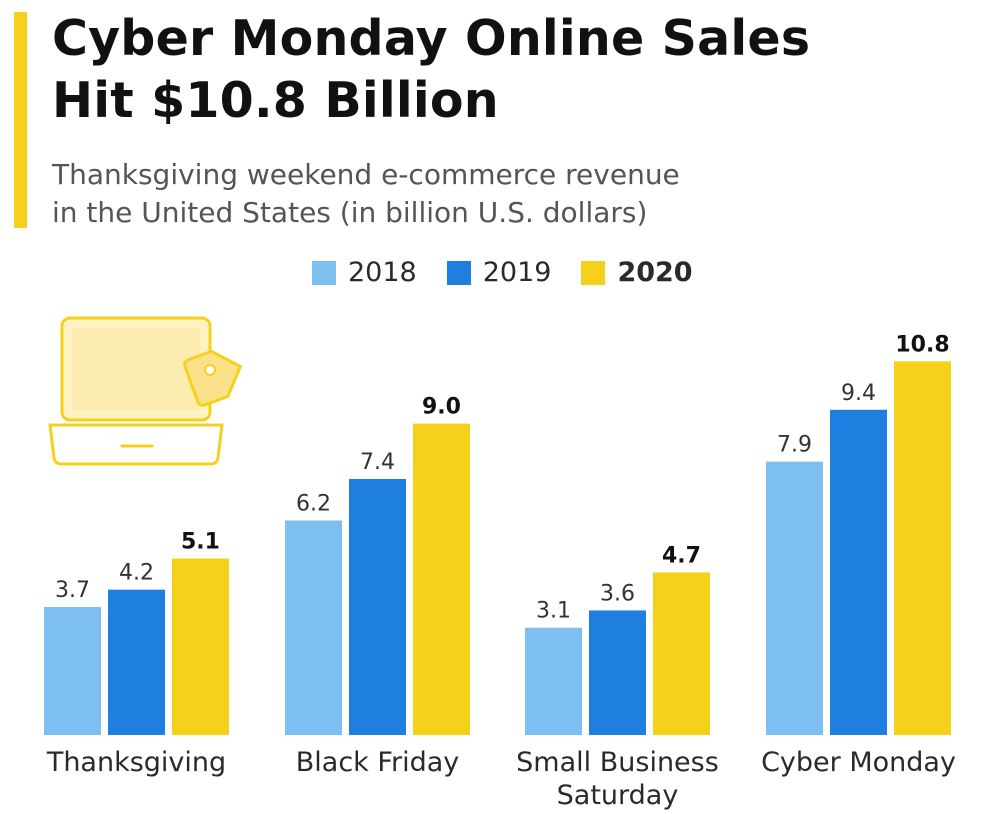 The width and height of the screenshot is (988, 814). What do you see at coordinates (681, 555) in the screenshot?
I see `bar-value-2020-2: 4.7` at bounding box center [681, 555].